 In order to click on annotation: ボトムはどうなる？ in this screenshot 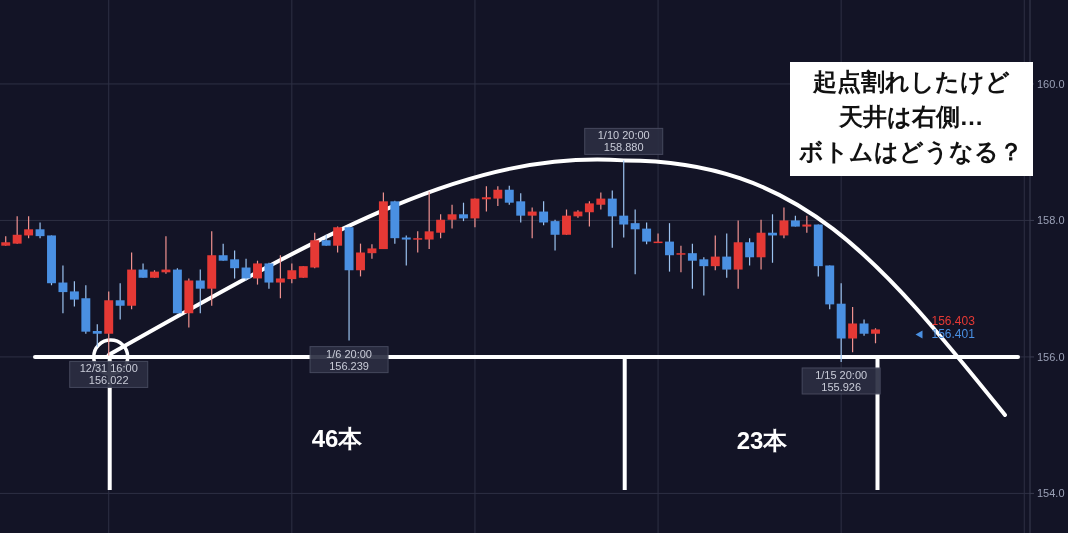, I will do `click(910, 152)`.